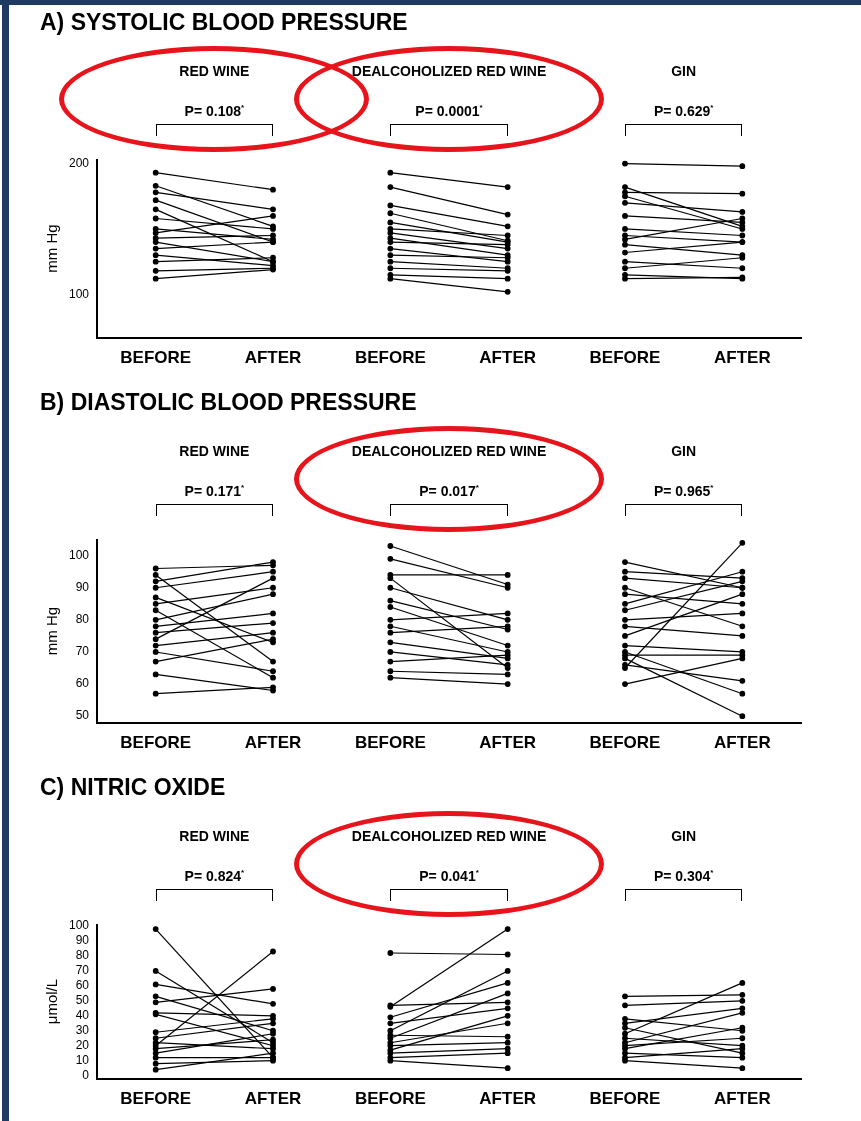  I want to click on text: P= 0.171*, so click(215, 490).